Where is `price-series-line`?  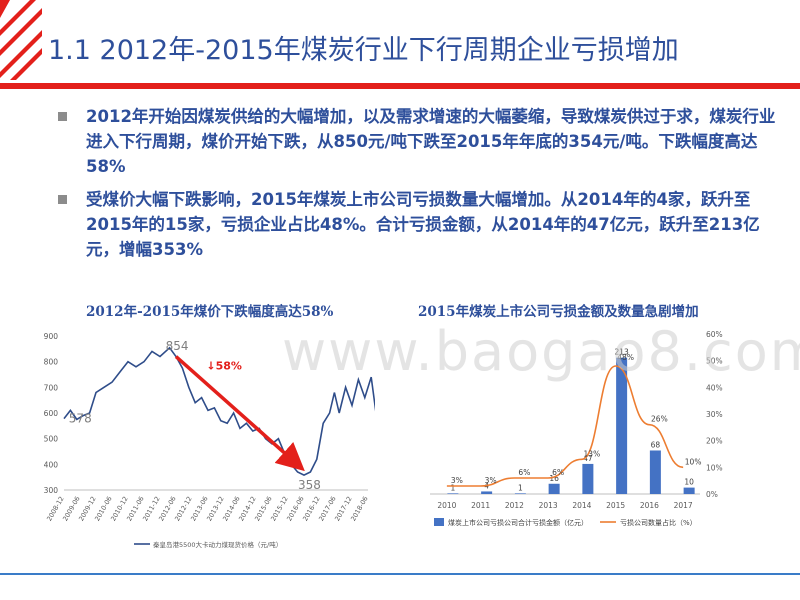
price-series-line is located at coordinates (219, 411).